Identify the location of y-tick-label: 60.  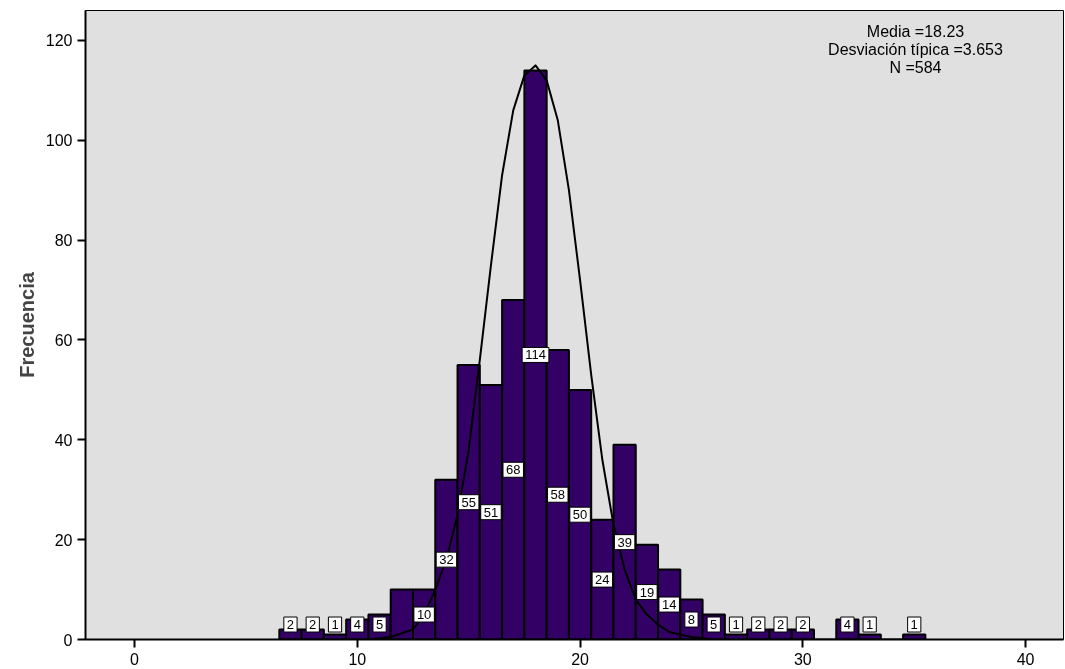
(63, 340).